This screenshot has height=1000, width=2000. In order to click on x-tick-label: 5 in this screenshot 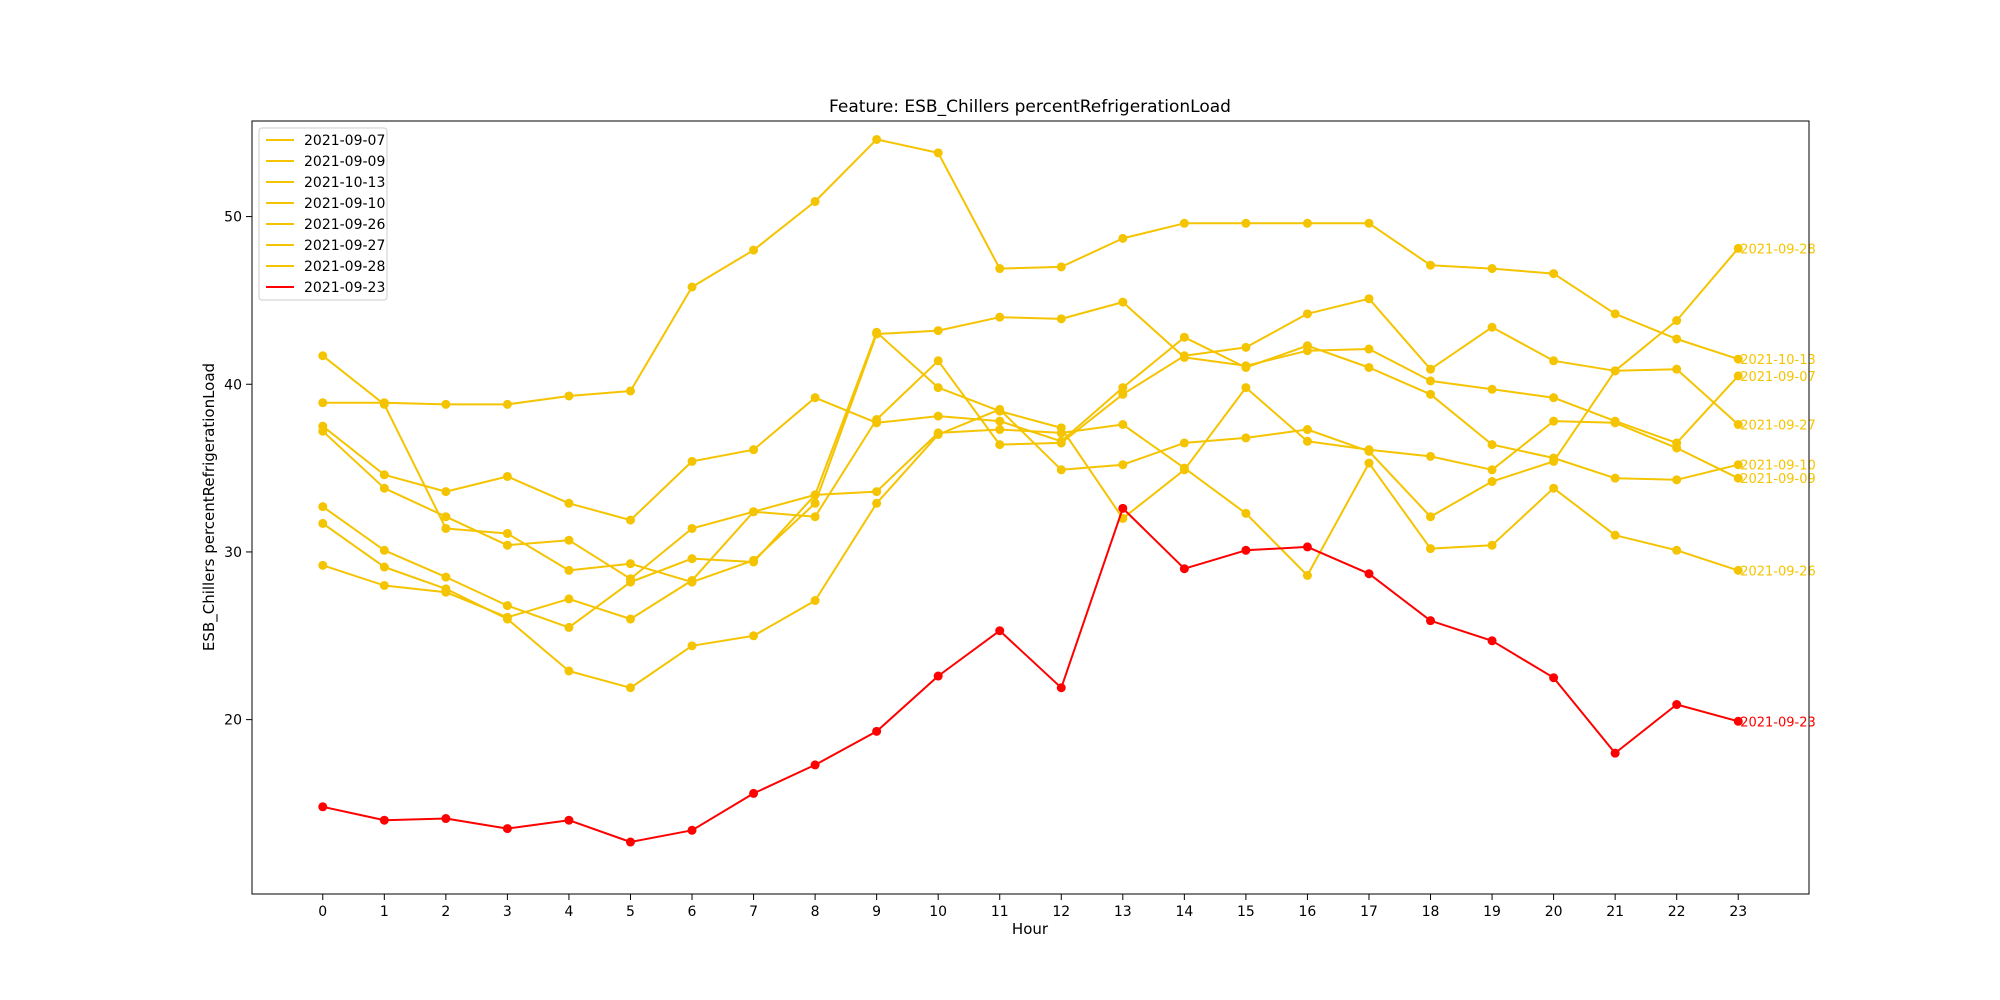, I will do `click(630, 912)`.